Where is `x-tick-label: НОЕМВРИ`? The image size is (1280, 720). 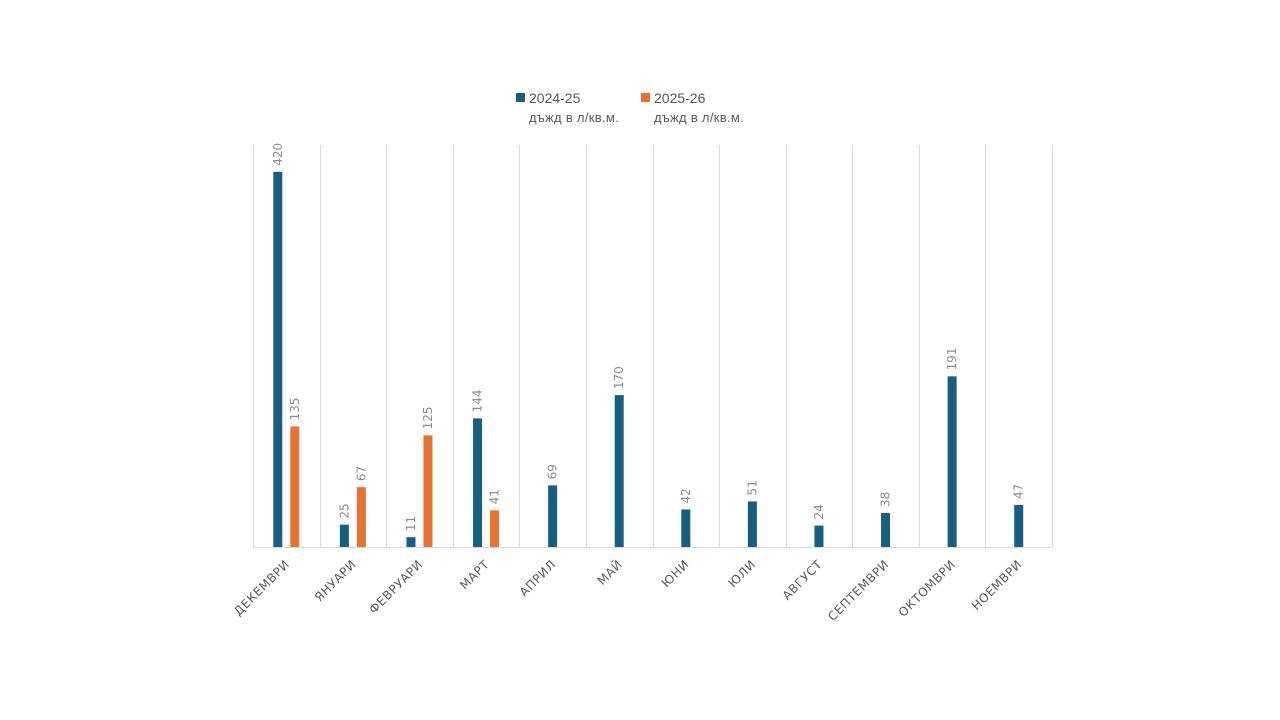
x-tick-label: НОЕМВРИ is located at coordinates (997, 585).